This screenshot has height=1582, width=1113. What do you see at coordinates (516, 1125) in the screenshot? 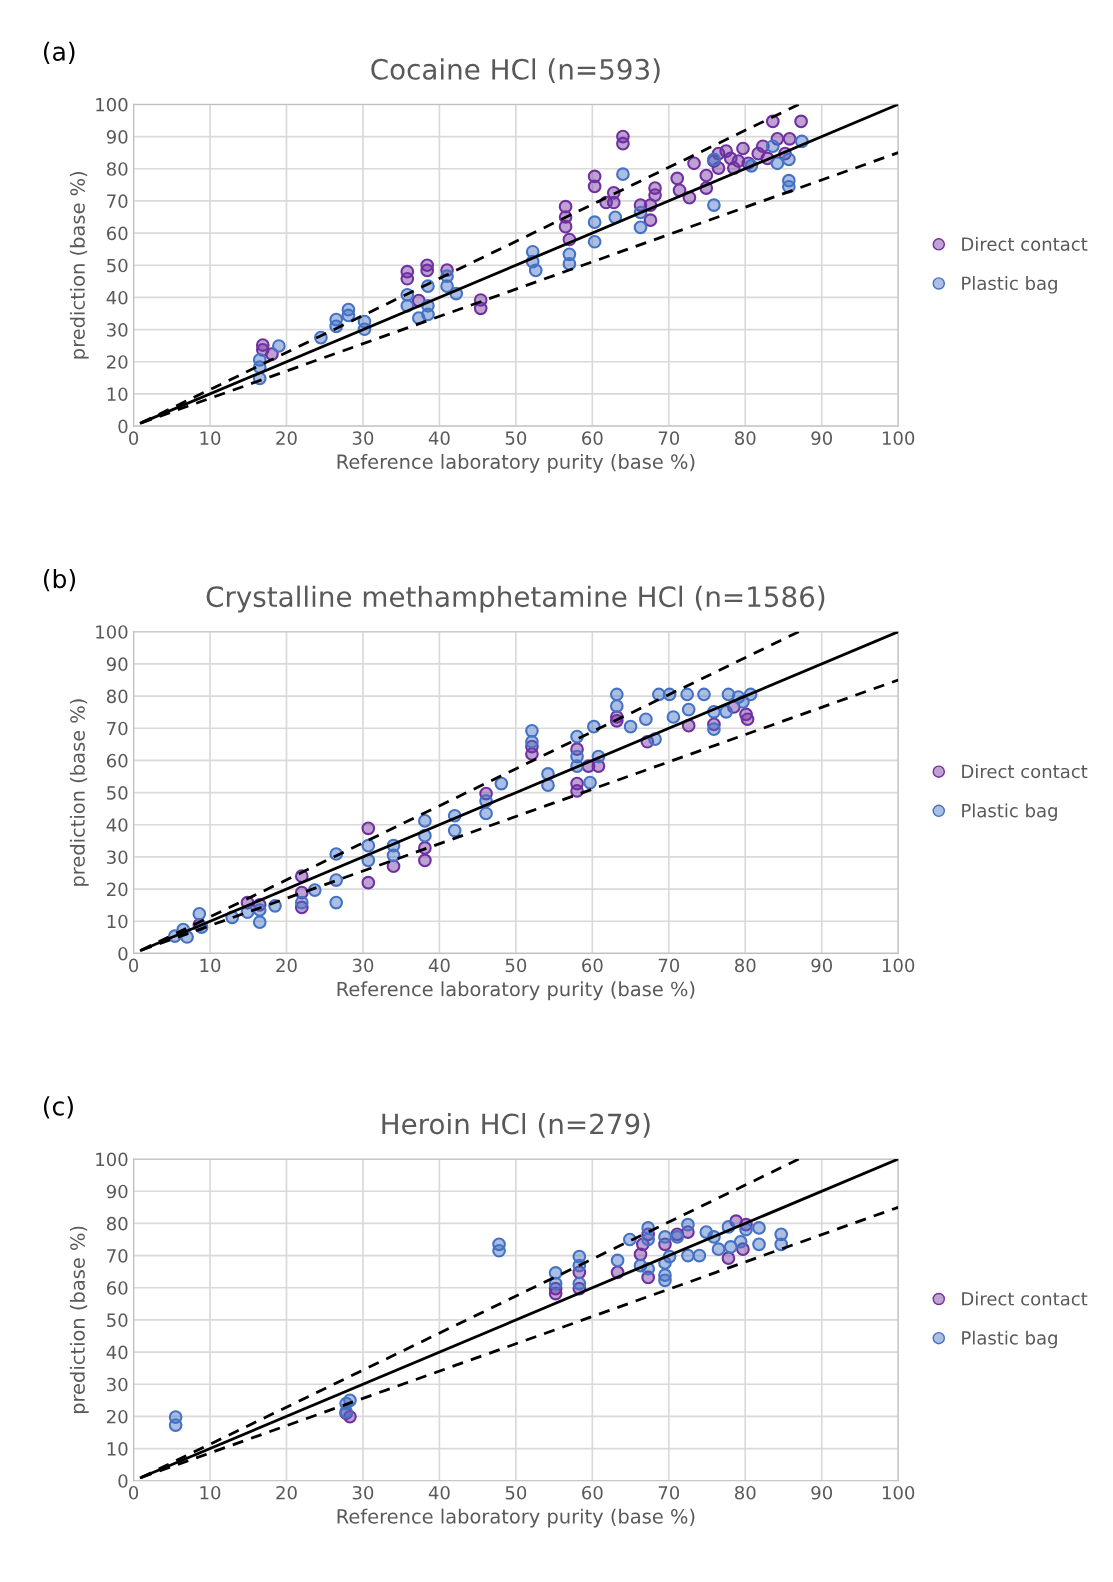
I see `chart-title: Heroin HCl (n=279)` at bounding box center [516, 1125].